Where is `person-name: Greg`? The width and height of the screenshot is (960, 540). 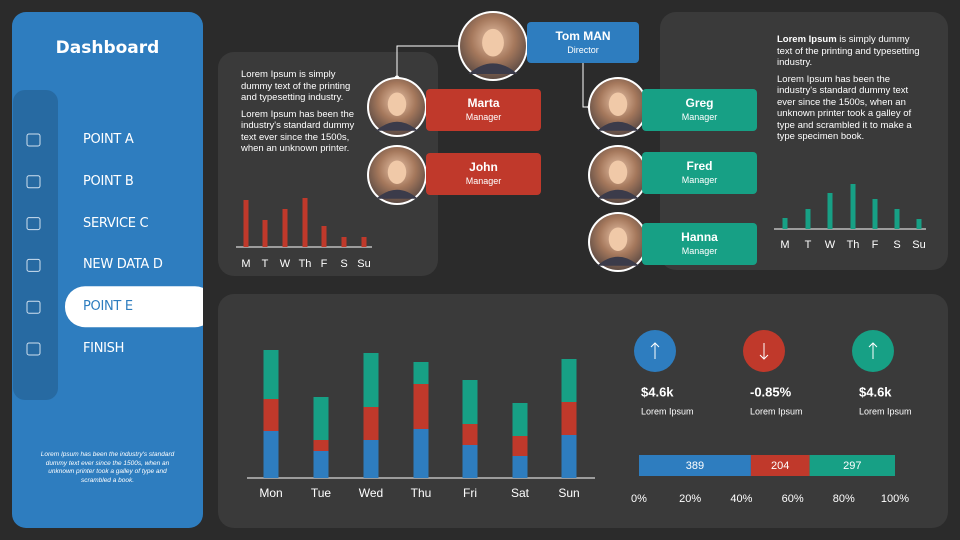
person-name: Greg is located at coordinates (699, 103).